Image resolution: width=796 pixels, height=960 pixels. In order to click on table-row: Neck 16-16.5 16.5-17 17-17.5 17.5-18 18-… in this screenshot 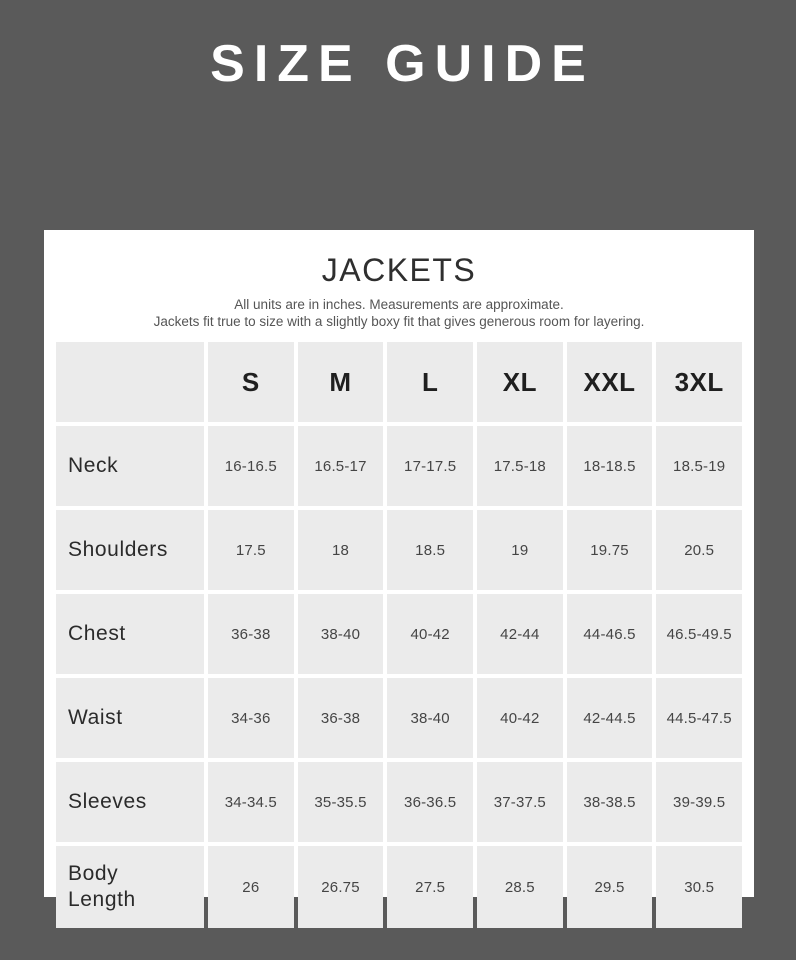, I will do `click(399, 466)`.